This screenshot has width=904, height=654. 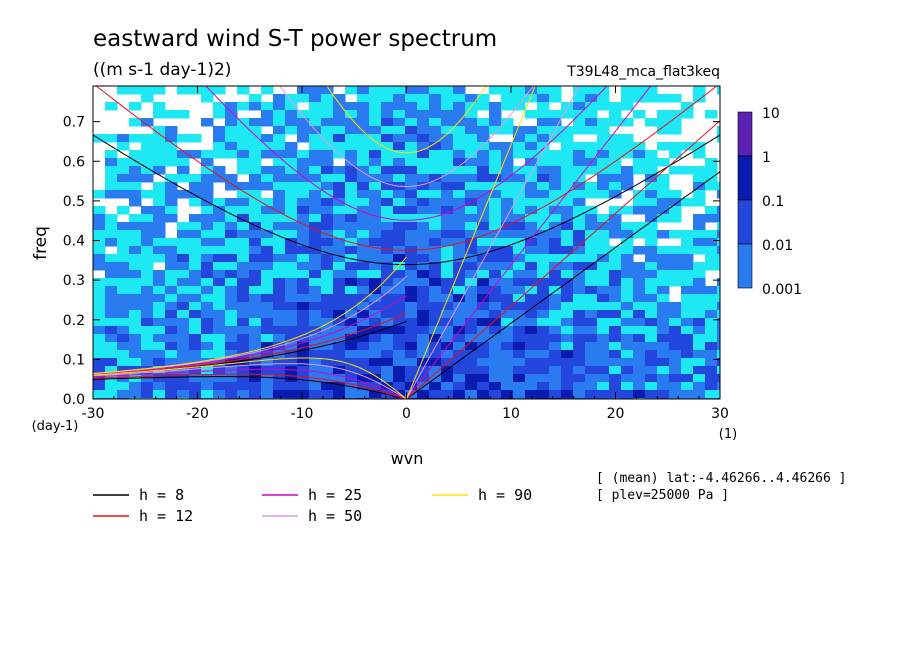 I want to click on mixed-rossby-gravity-curve, so click(x=250, y=335).